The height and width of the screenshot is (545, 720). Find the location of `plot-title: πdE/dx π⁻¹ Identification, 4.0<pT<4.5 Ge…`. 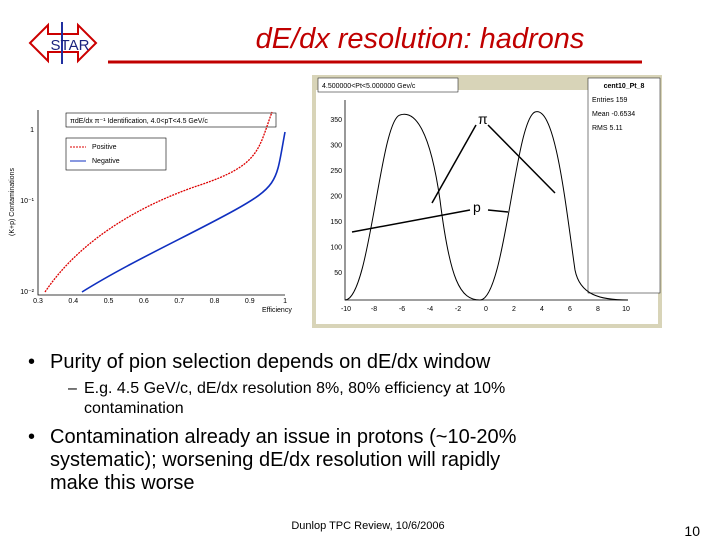

plot-title: πdE/dx π⁻¹ Identification, 4.0<pT<4.5 Ge… is located at coordinates (139, 121).